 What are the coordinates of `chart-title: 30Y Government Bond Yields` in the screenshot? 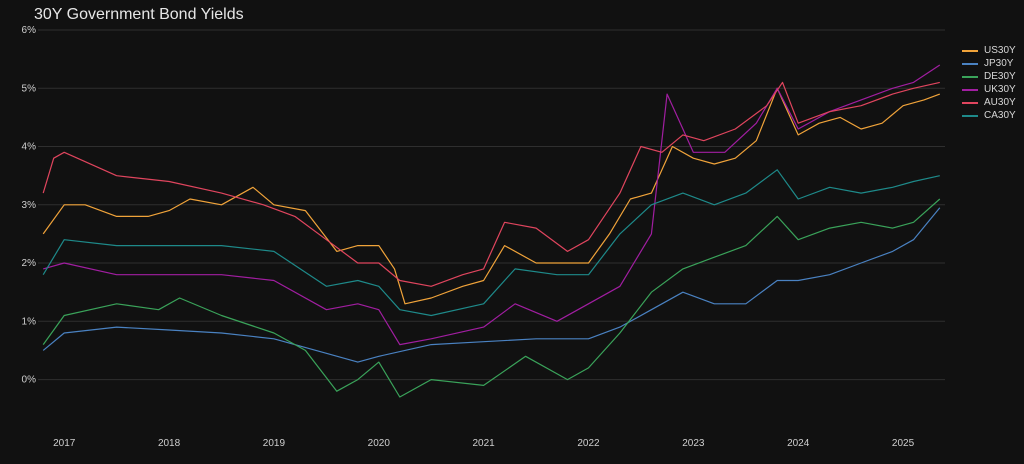 It's located at (139, 14).